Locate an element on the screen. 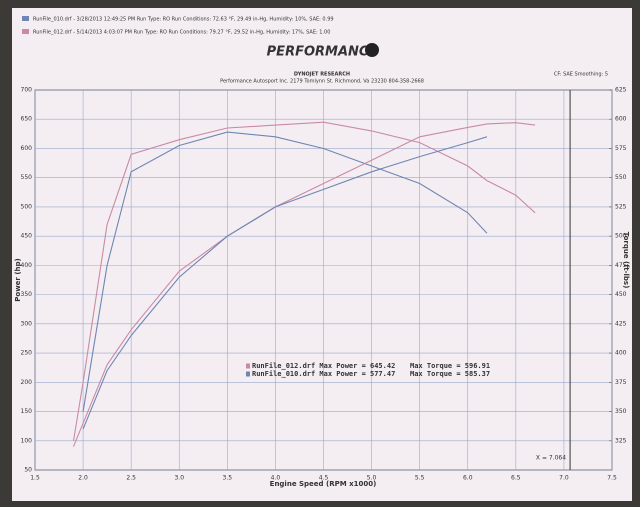  logo-icon is located at coordinates (372, 50).